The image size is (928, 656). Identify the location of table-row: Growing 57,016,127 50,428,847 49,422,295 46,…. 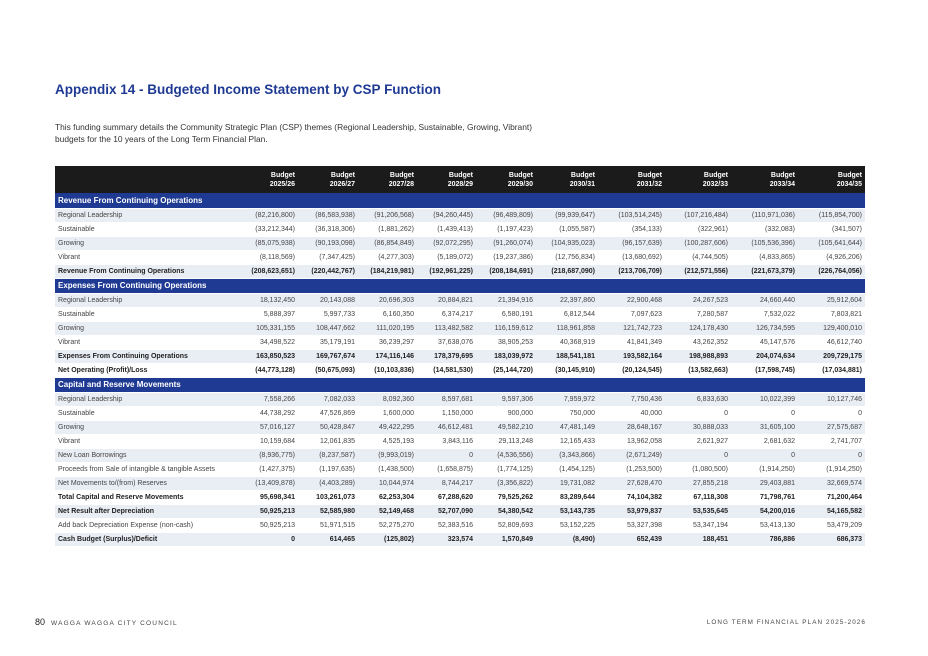
(460, 427).